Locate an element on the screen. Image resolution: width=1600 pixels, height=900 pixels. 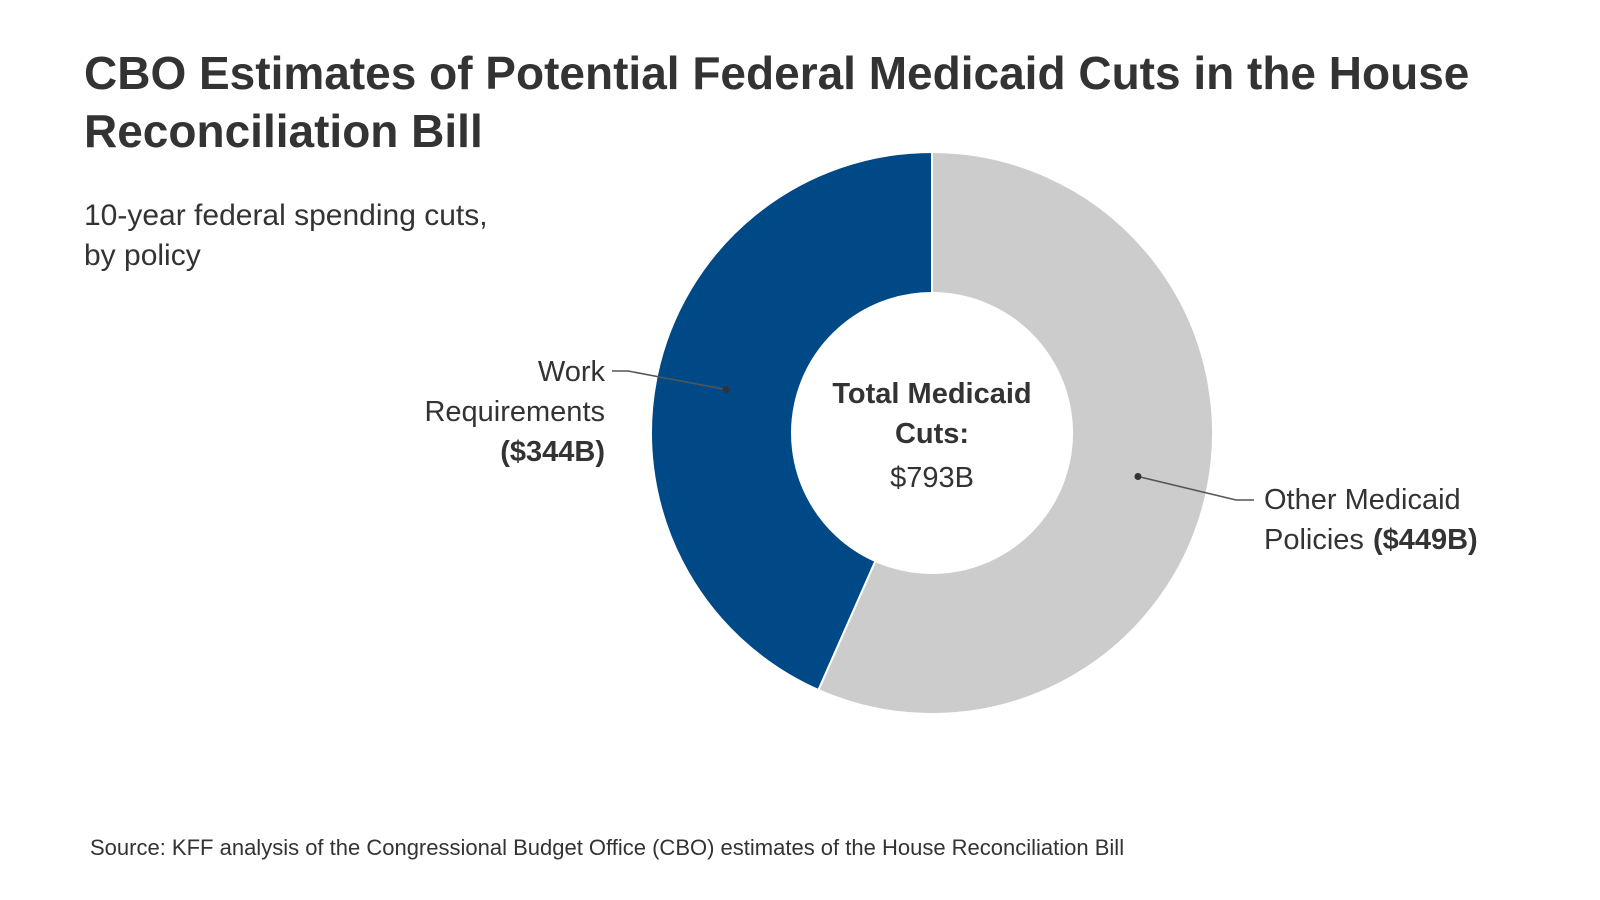
chart-subtitle-line-2: by policy is located at coordinates (142, 255).